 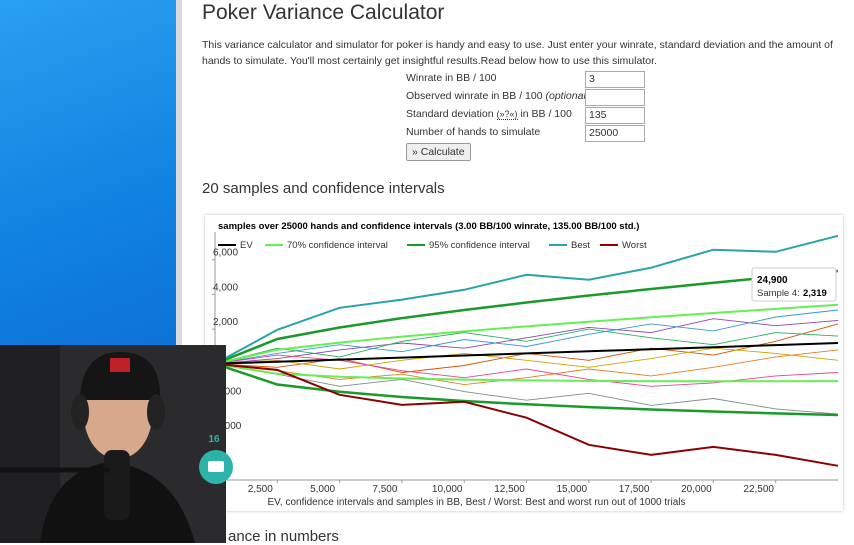 I want to click on observed-label-text: Observed winrate in BB / 100, so click(x=474, y=96).